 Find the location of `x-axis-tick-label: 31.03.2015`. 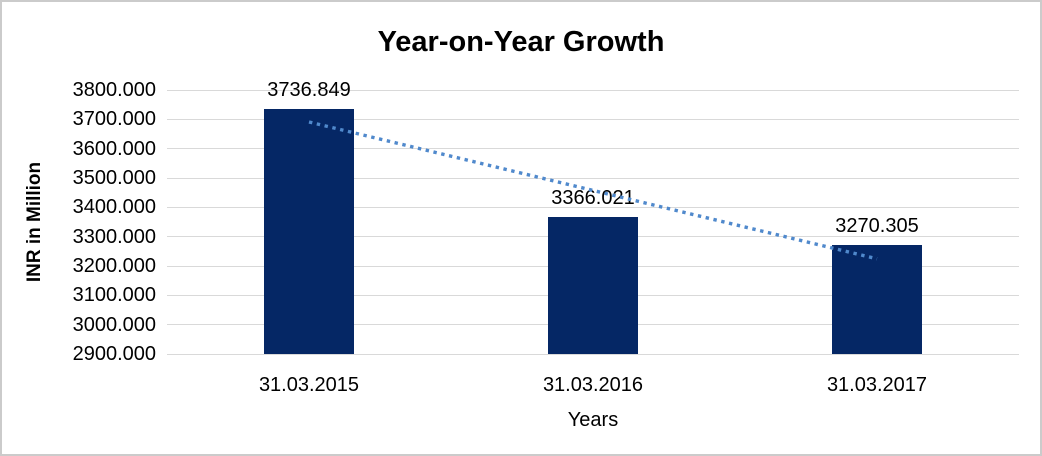

x-axis-tick-label: 31.03.2015 is located at coordinates (309, 385).